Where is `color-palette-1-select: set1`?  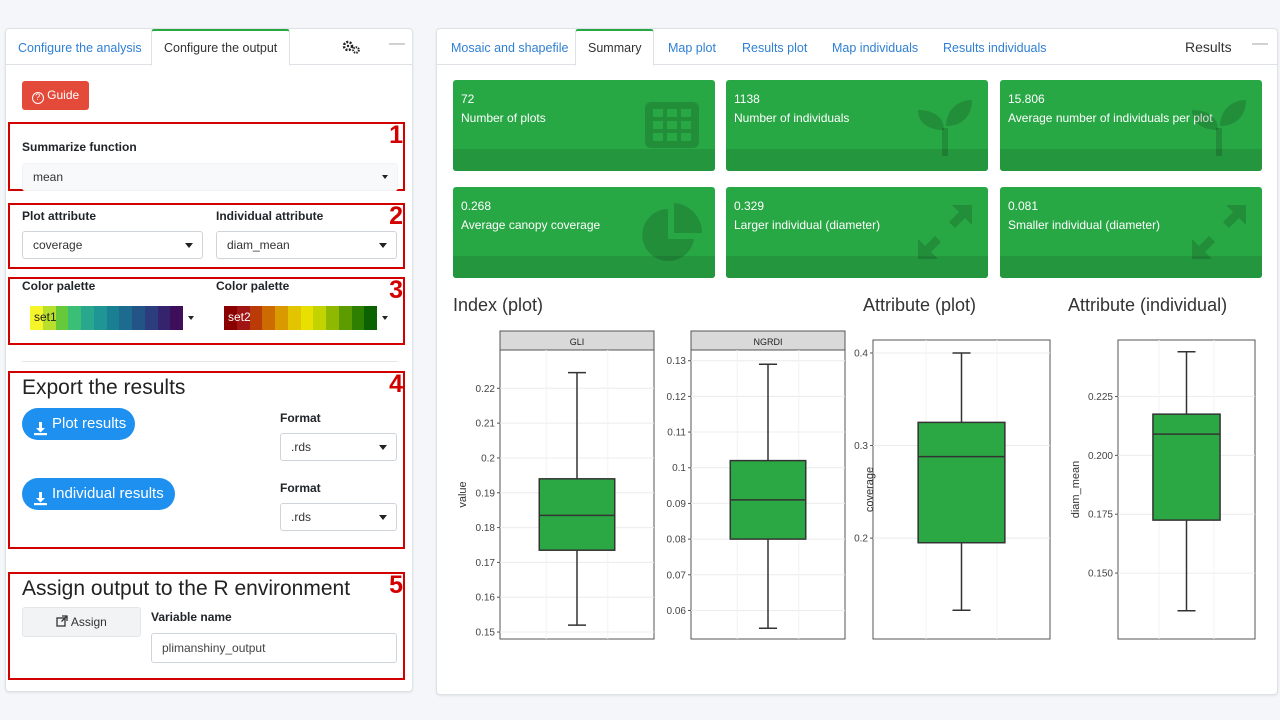 color-palette-1-select: set1 is located at coordinates (111, 318).